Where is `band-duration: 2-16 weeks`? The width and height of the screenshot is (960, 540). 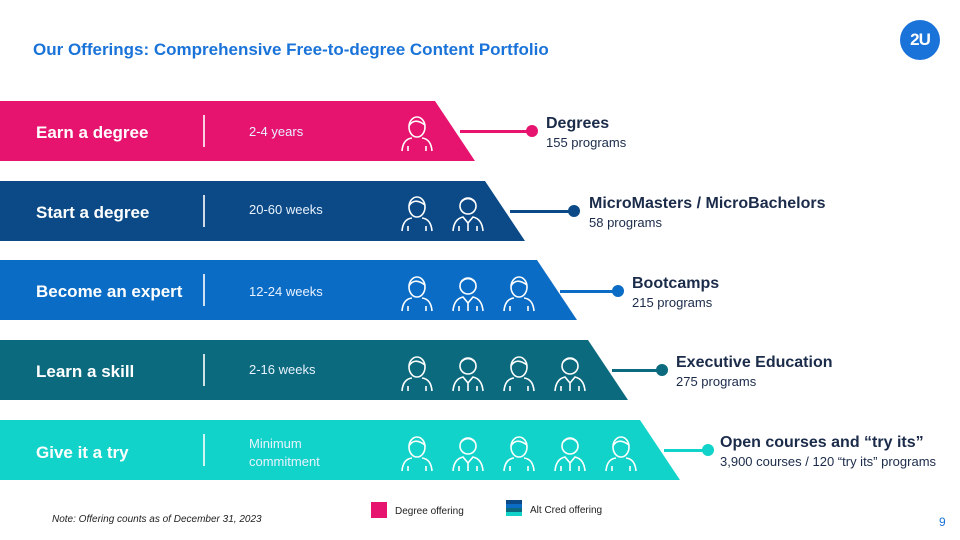
band-duration: 2-16 weeks is located at coordinates (282, 369).